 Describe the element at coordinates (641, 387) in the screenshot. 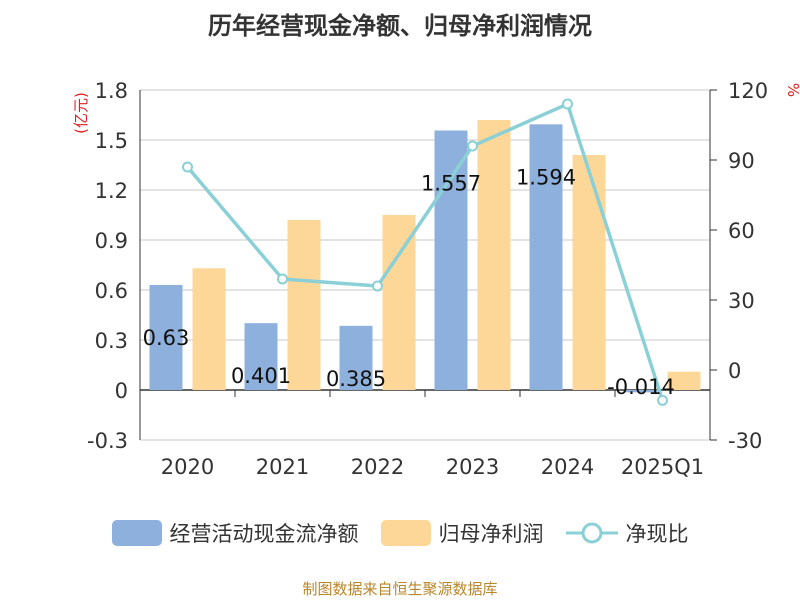

I see `data-label-cashflow: -0.014` at that location.